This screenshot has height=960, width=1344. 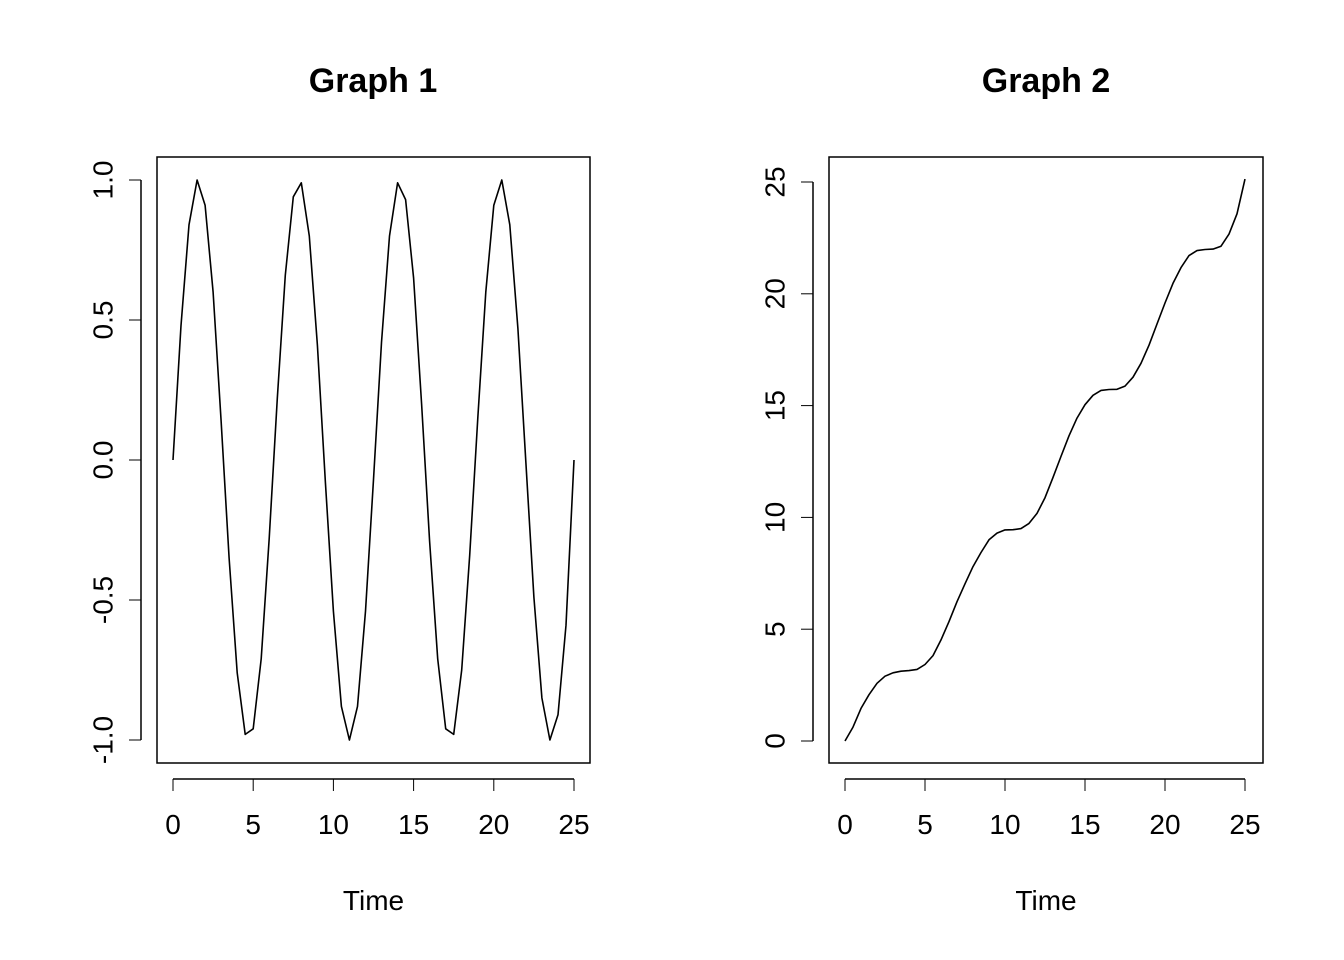 I want to click on y-tick-label: 0.0, so click(x=102, y=460).